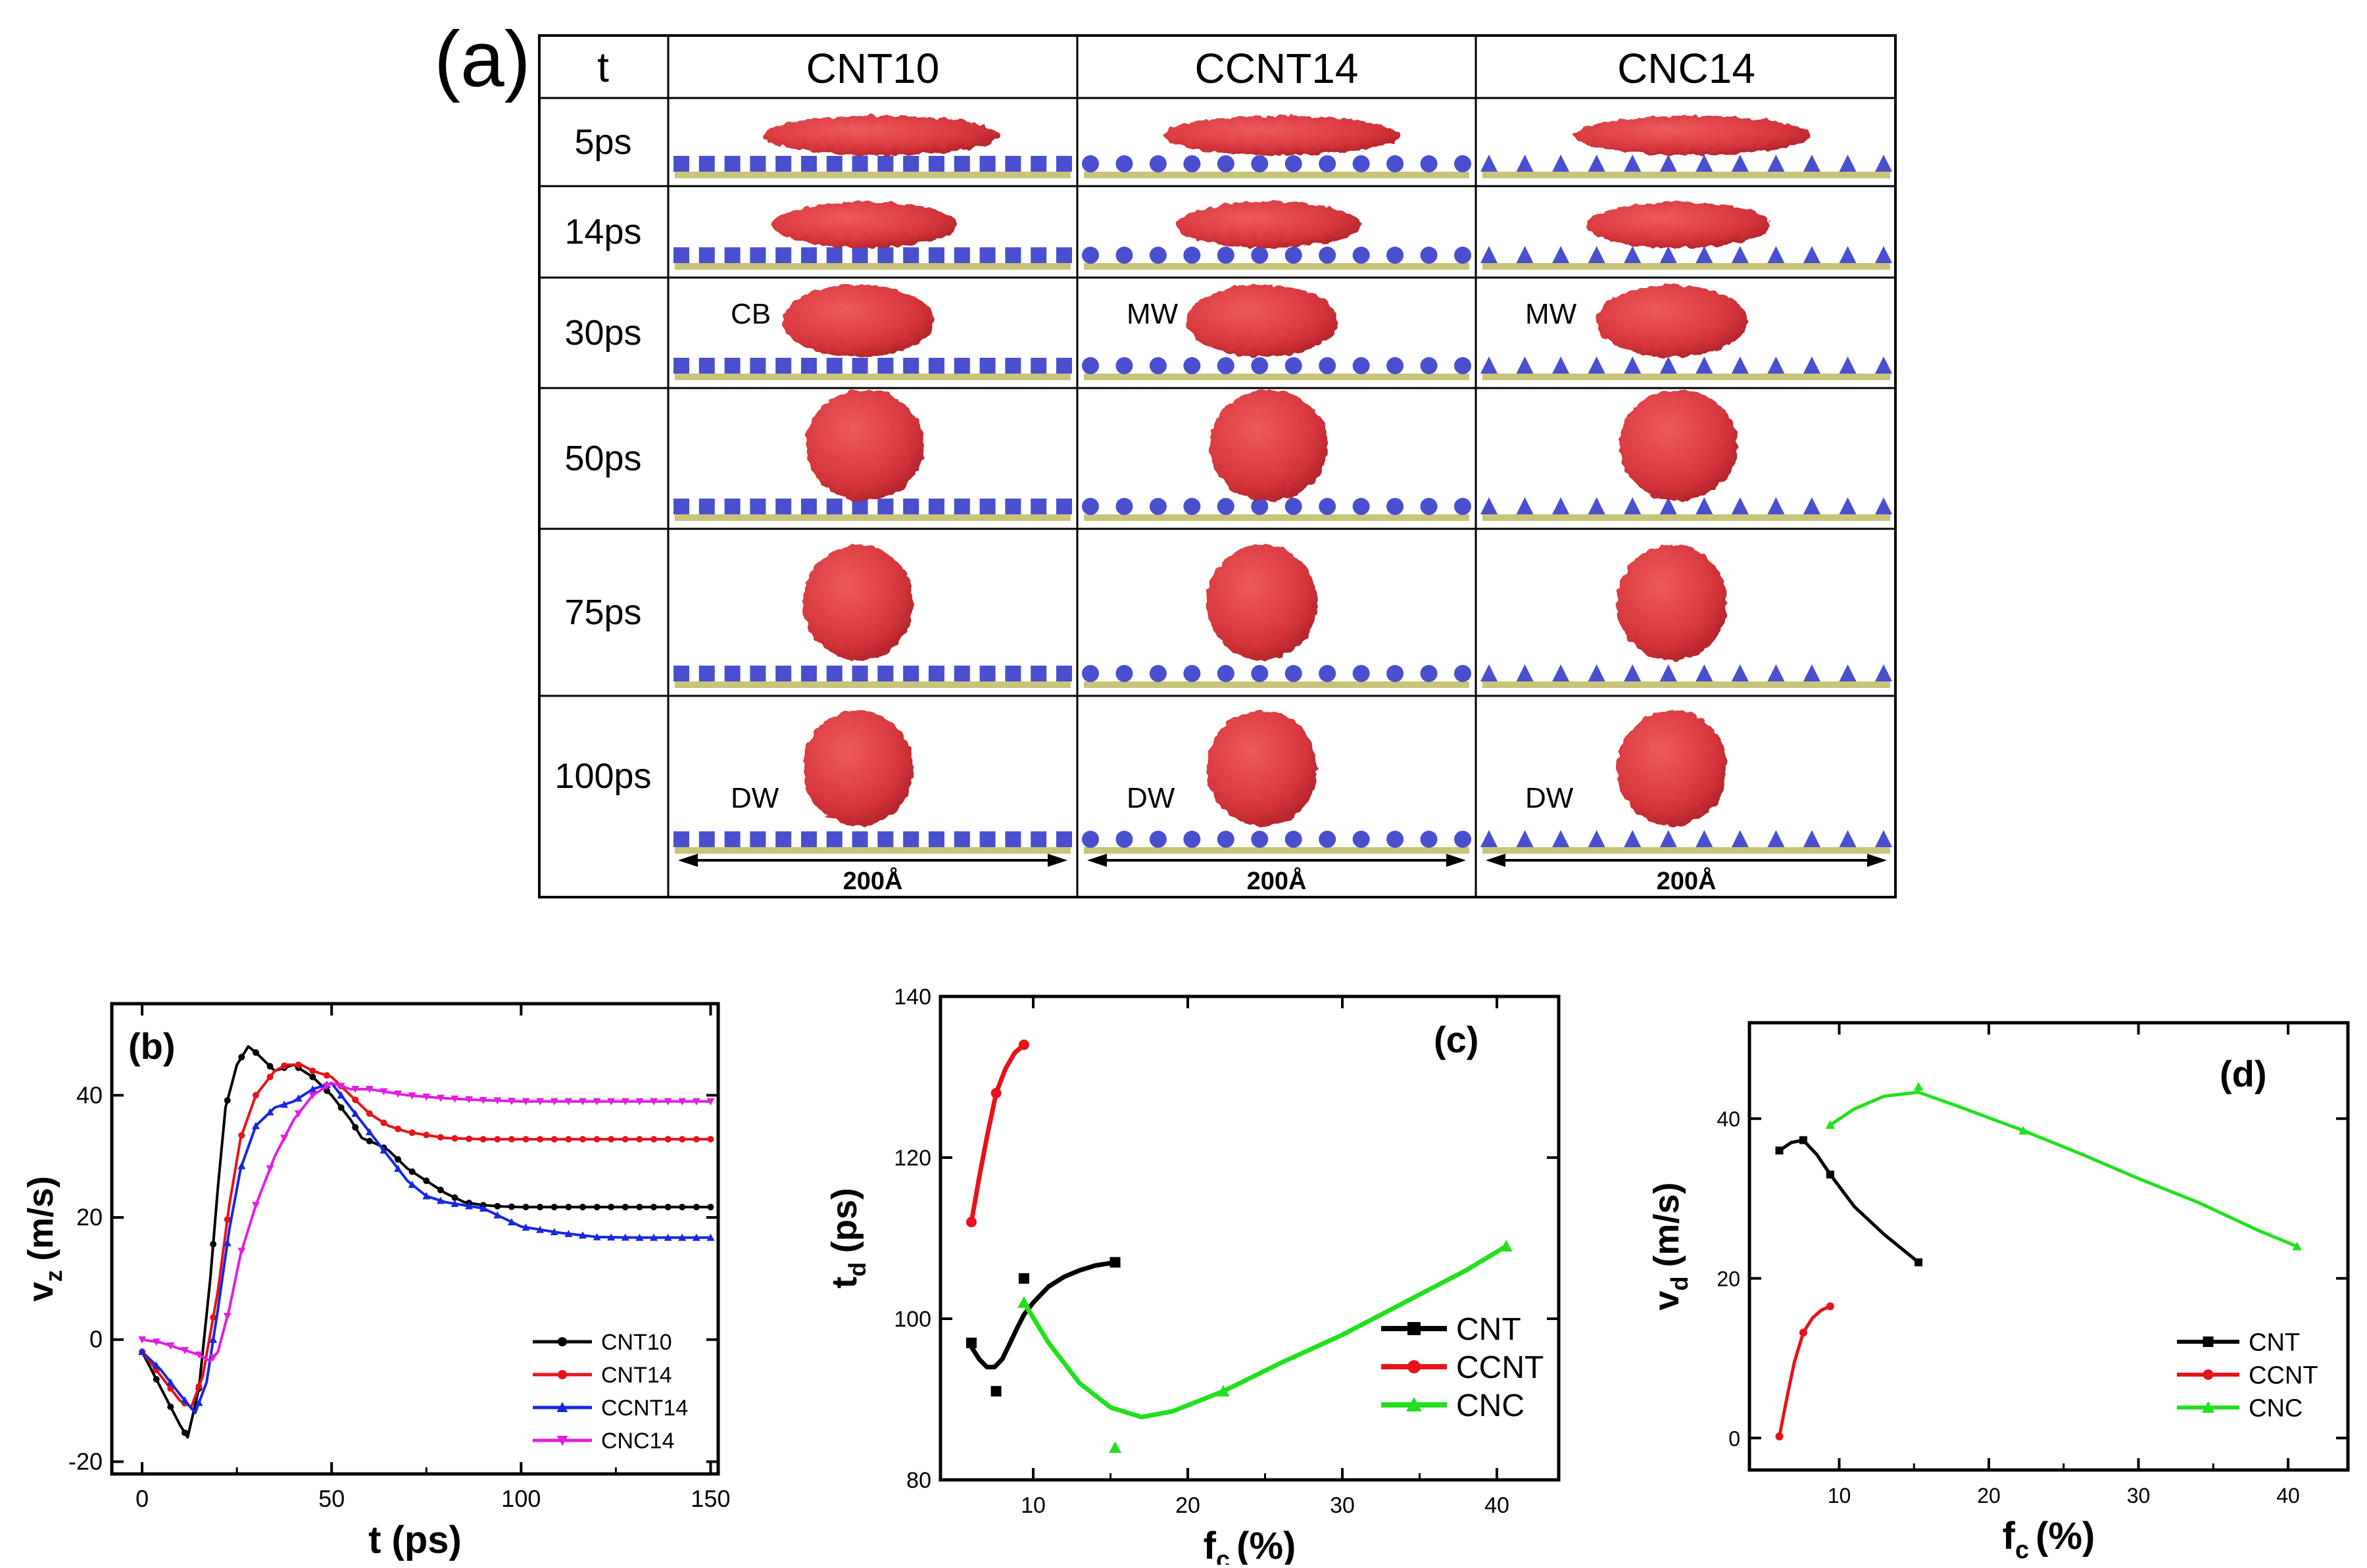  I want to click on grid-row-time-3: 50ps, so click(602, 459).